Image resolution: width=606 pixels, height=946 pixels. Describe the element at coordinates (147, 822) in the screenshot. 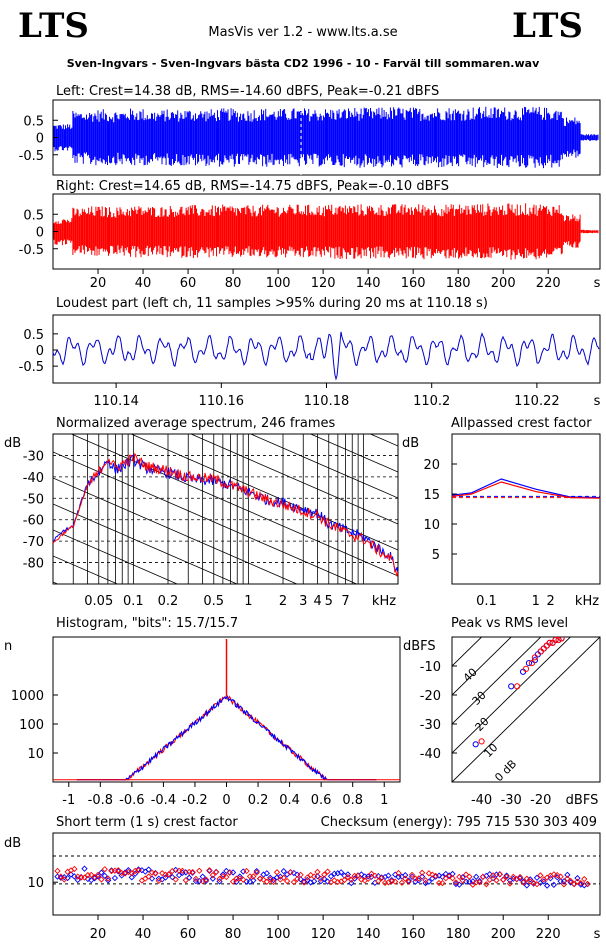

I see `shortcrest-title: Short term (1 s) crest factor` at that location.